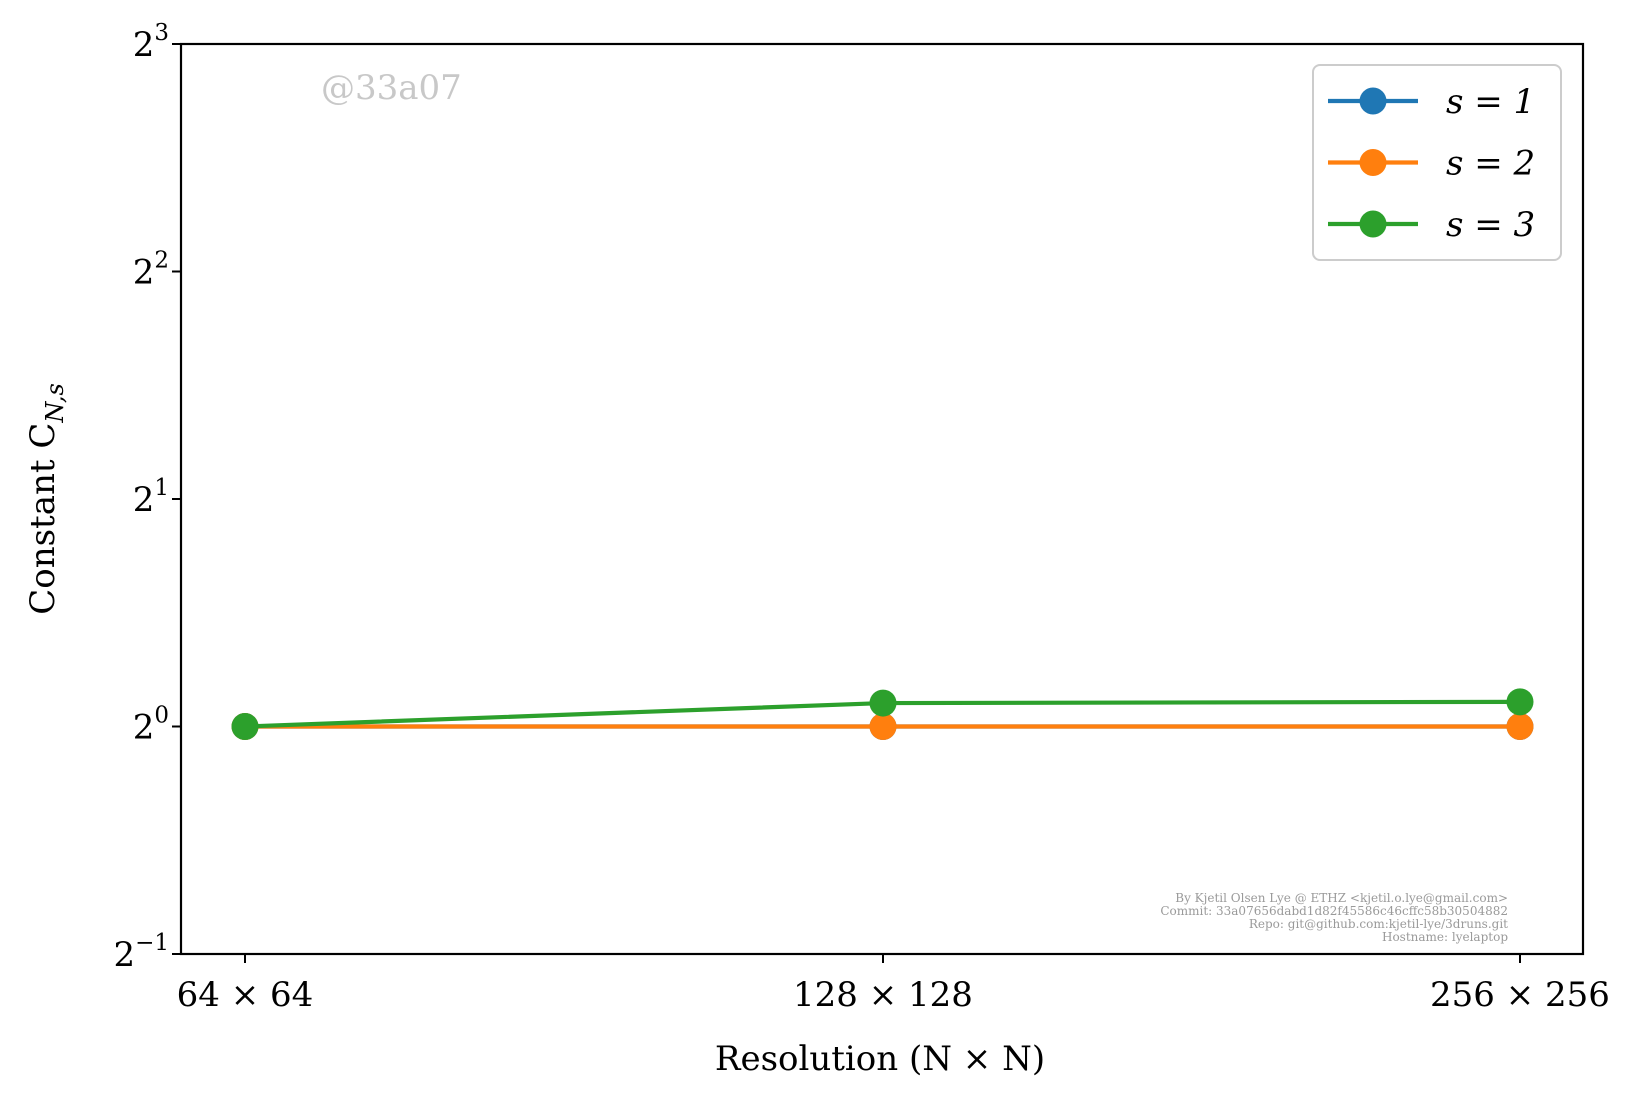  Describe the element at coordinates (1437, 162) in the screenshot. I see `legend: s = 1 s = 2 s = 3` at that location.